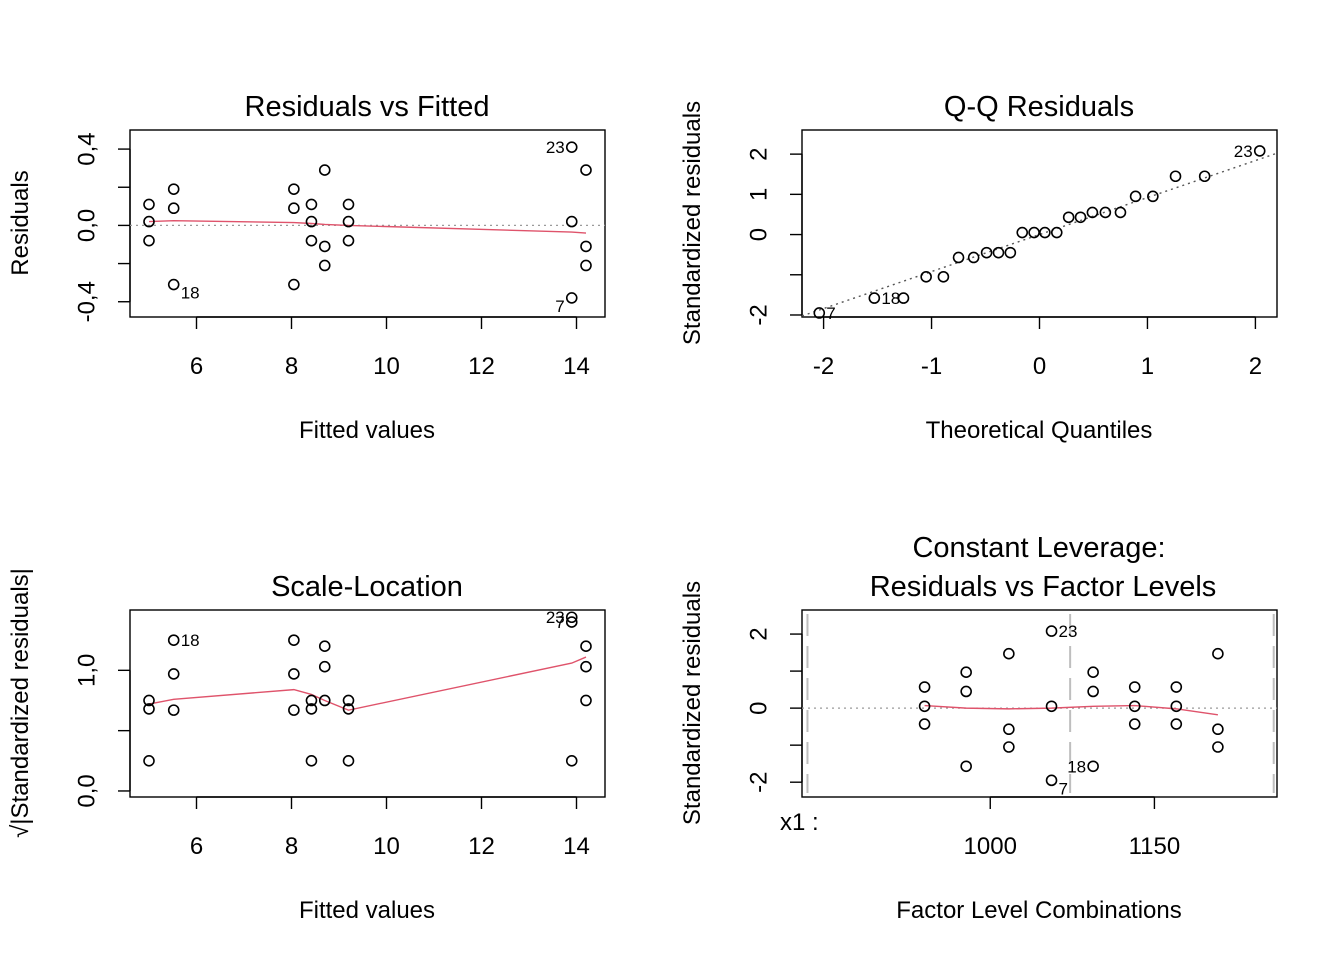  What do you see at coordinates (758, 234) in the screenshot?
I see `panel-2-y-tick-label: 0` at bounding box center [758, 234].